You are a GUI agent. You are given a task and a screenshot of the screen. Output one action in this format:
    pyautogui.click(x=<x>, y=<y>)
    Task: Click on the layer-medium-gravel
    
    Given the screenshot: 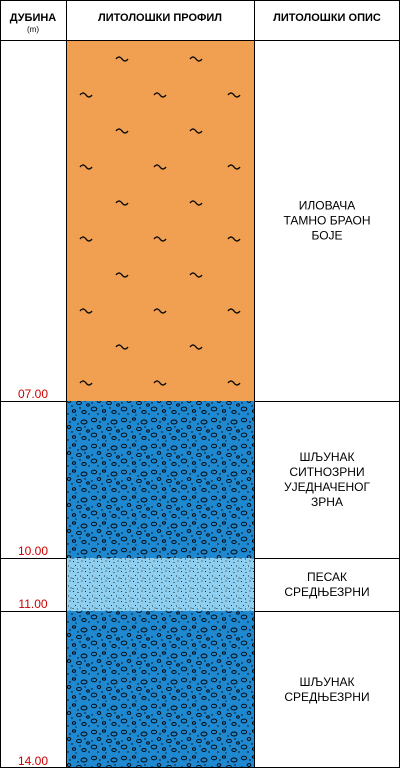 What is the action you would take?
    pyautogui.click(x=160, y=689)
    